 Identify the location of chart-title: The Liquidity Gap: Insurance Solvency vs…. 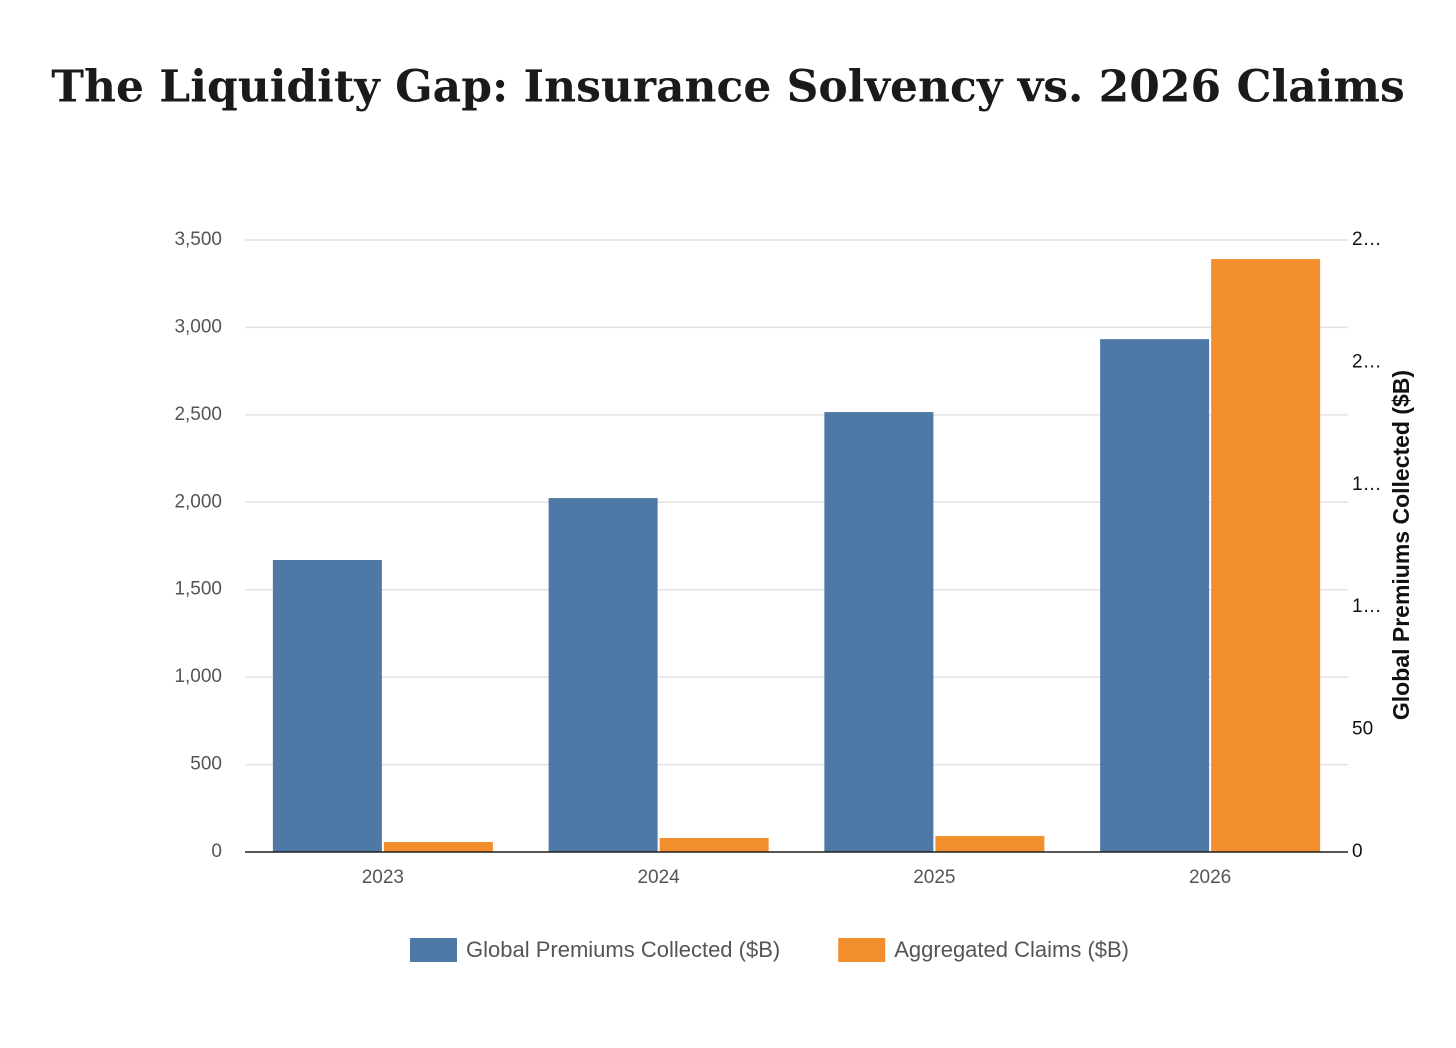
(728, 87).